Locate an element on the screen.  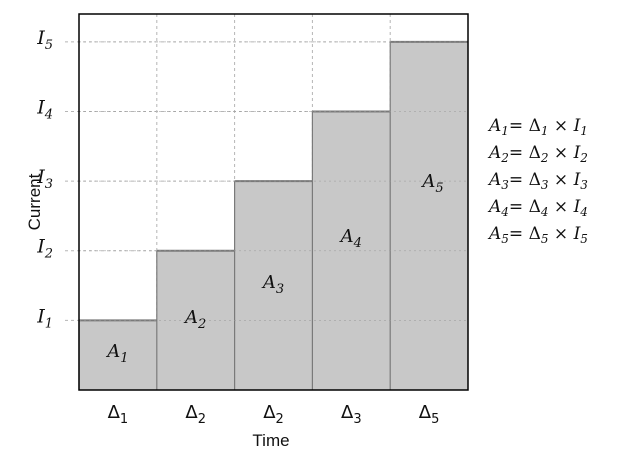
x-tick-label: Δ1 is located at coordinates (118, 414).